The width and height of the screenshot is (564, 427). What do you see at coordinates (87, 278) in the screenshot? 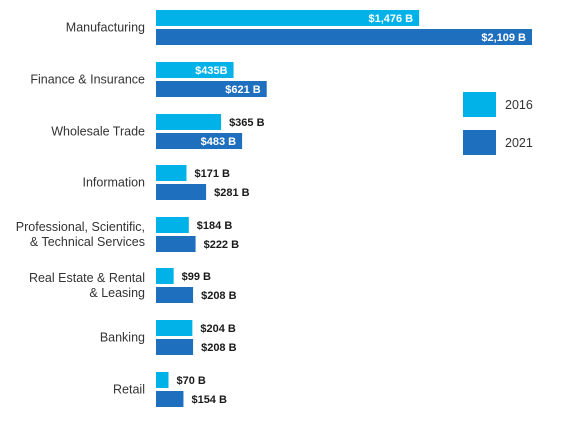
I see `category-label-5-line-0: Real Estate & Rental` at bounding box center [87, 278].